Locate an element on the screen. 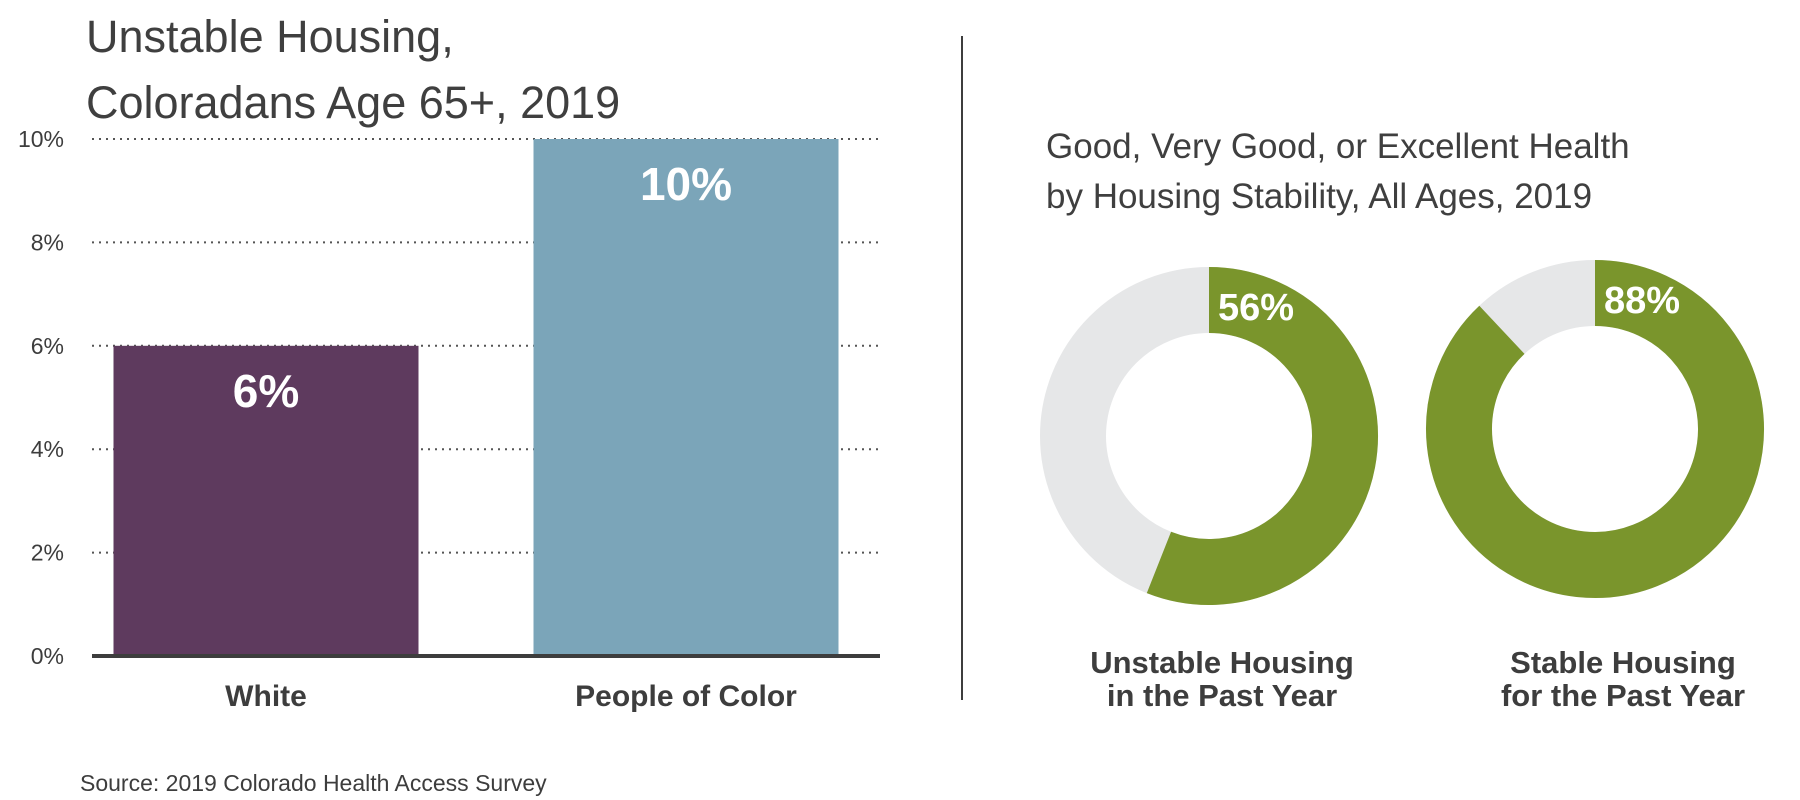 This screenshot has height=800, width=1800. bar-people-of-color is located at coordinates (686, 397).